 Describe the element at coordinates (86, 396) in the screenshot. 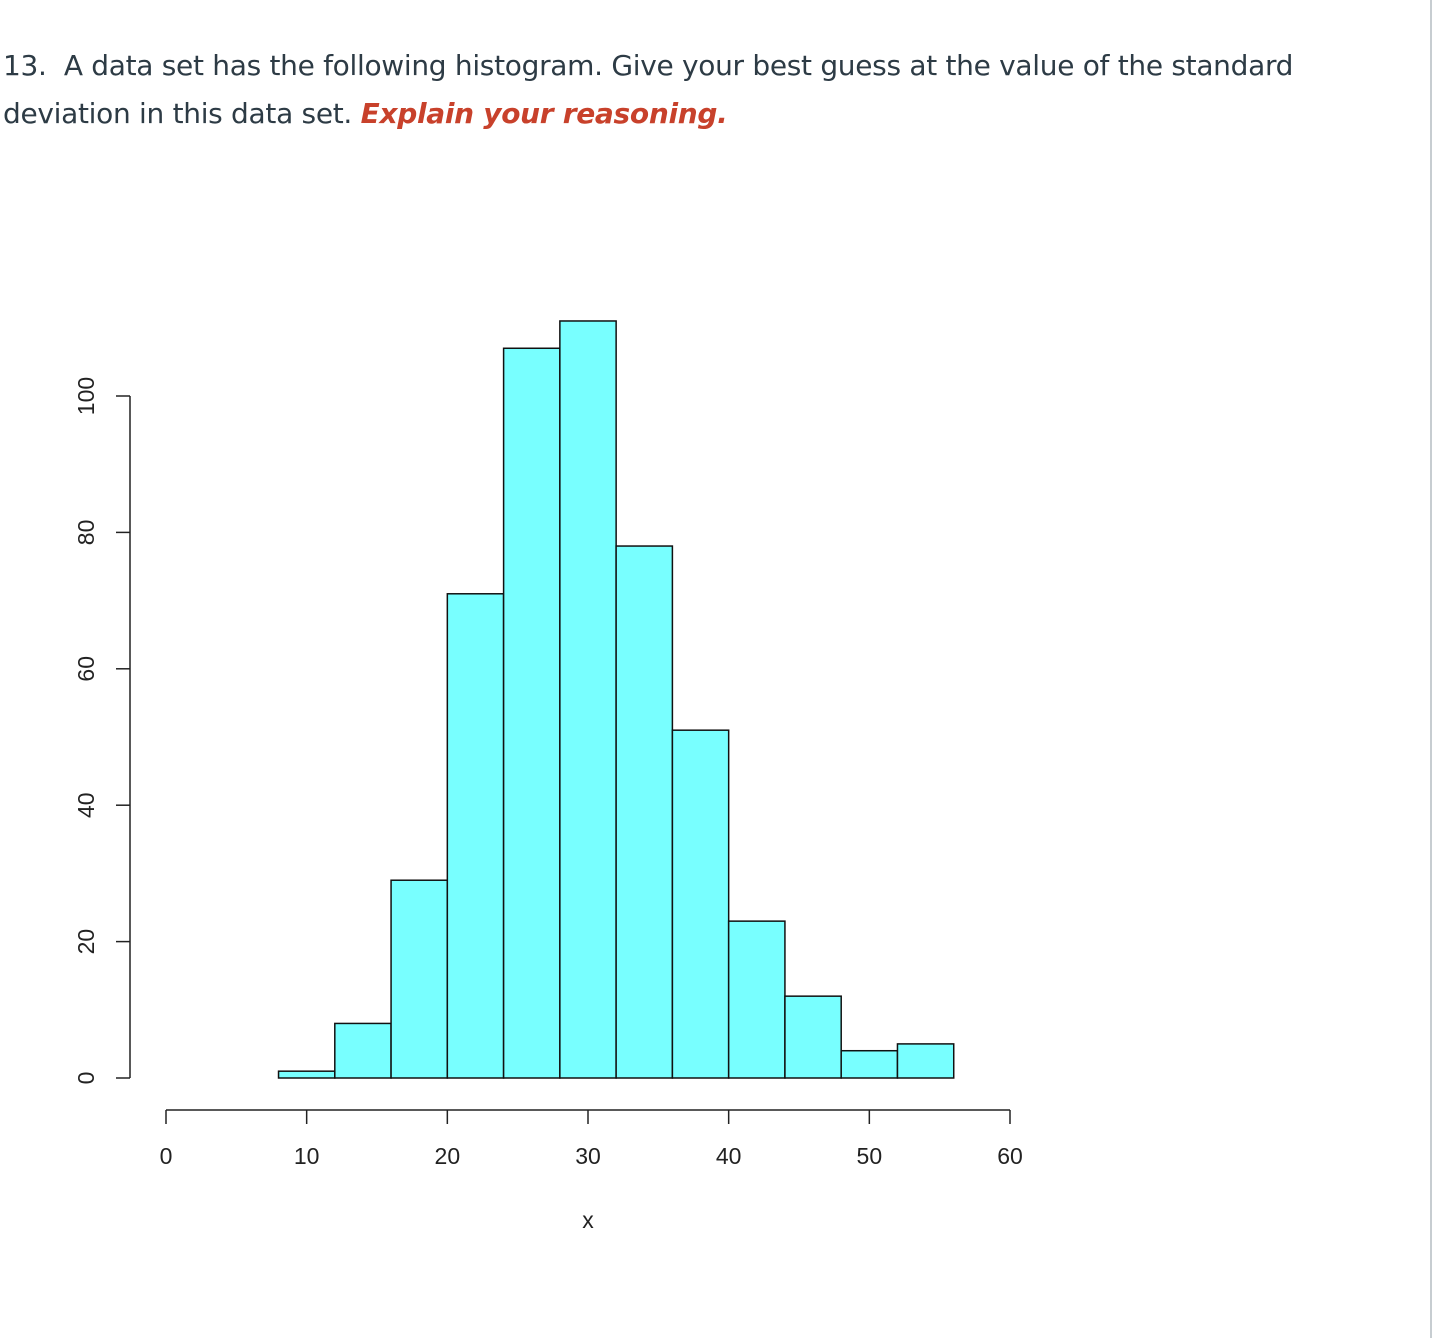

I see `y-tick-label: 100` at that location.